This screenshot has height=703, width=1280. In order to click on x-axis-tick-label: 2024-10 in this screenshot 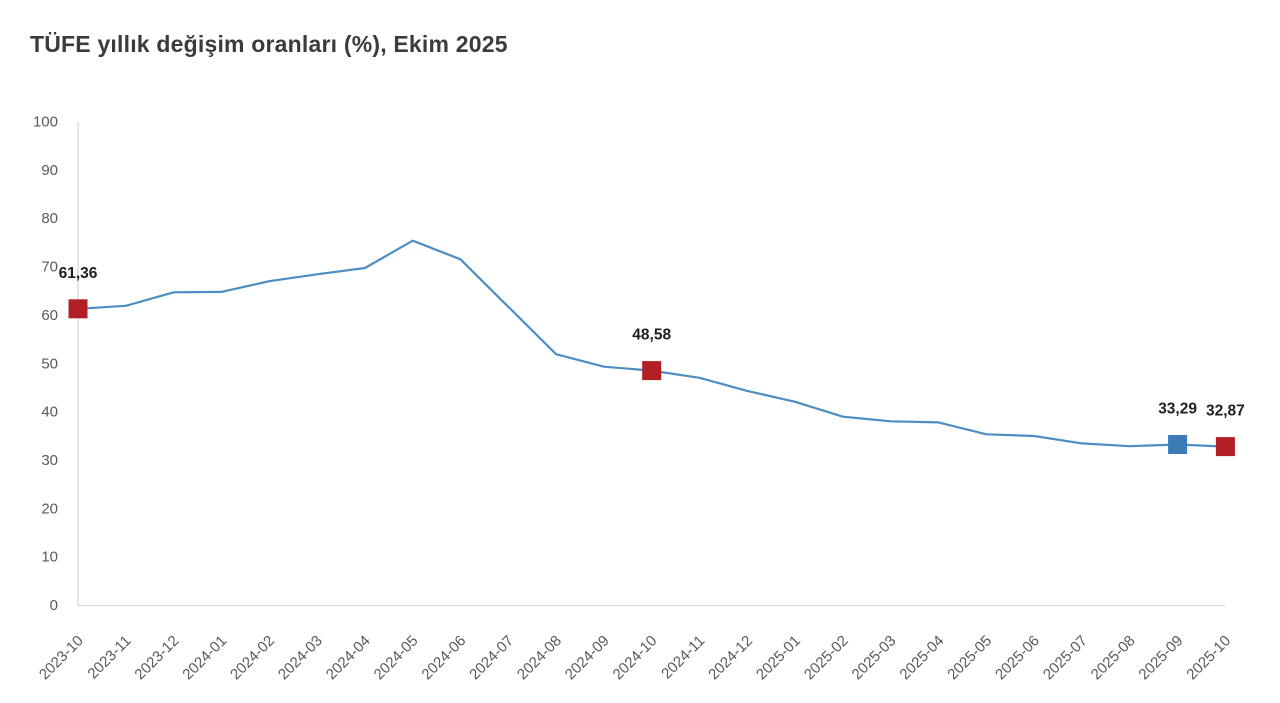, I will do `click(635, 657)`.